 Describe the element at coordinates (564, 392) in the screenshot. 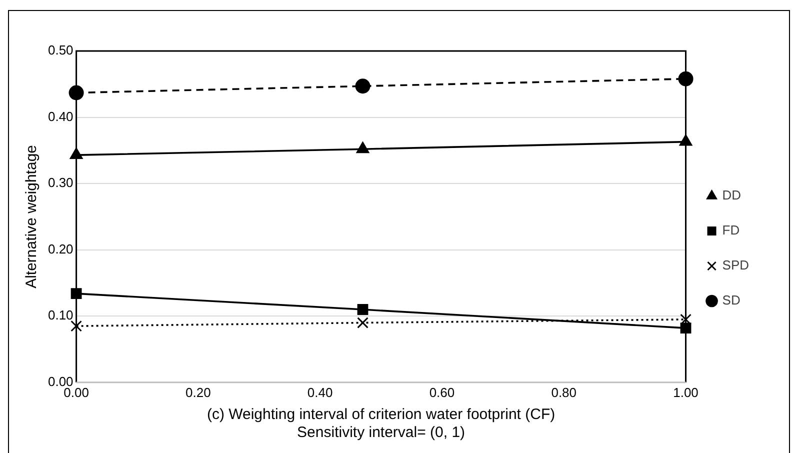

I see `x-tick-label: 0.80` at that location.